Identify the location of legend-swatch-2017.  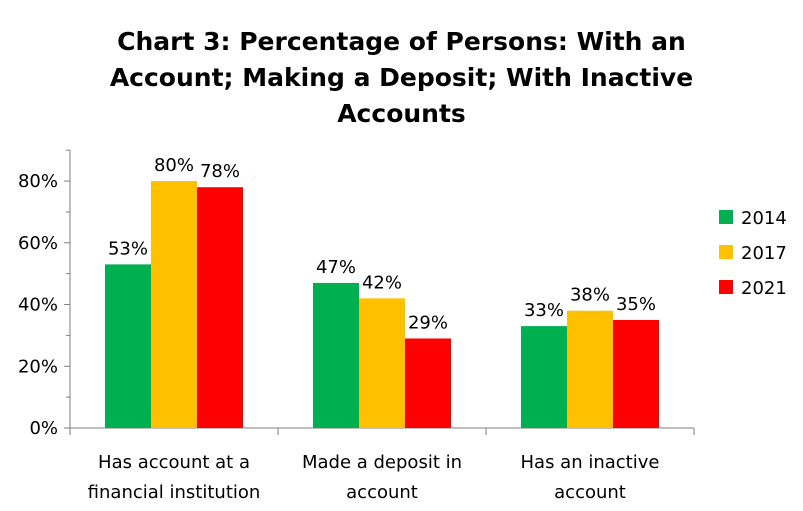
(726, 252).